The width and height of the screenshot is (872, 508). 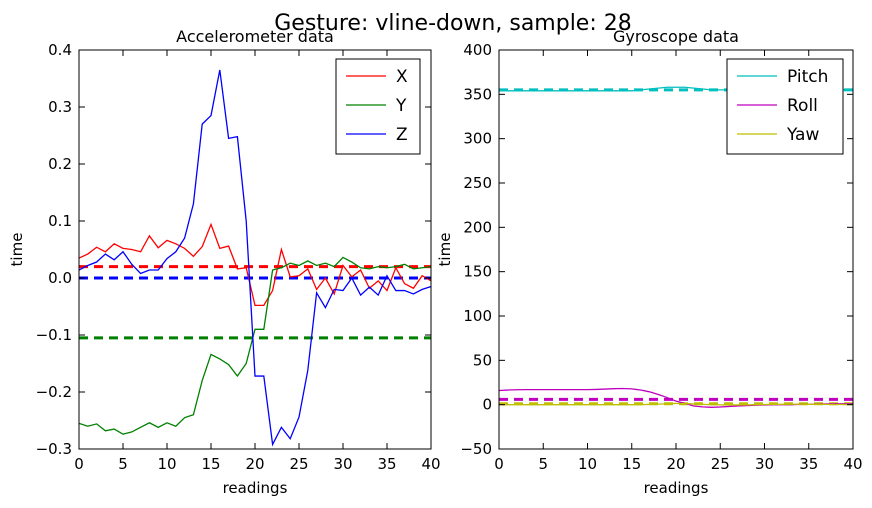 What do you see at coordinates (807, 77) in the screenshot?
I see `legend-label-pitch: Pitch` at bounding box center [807, 77].